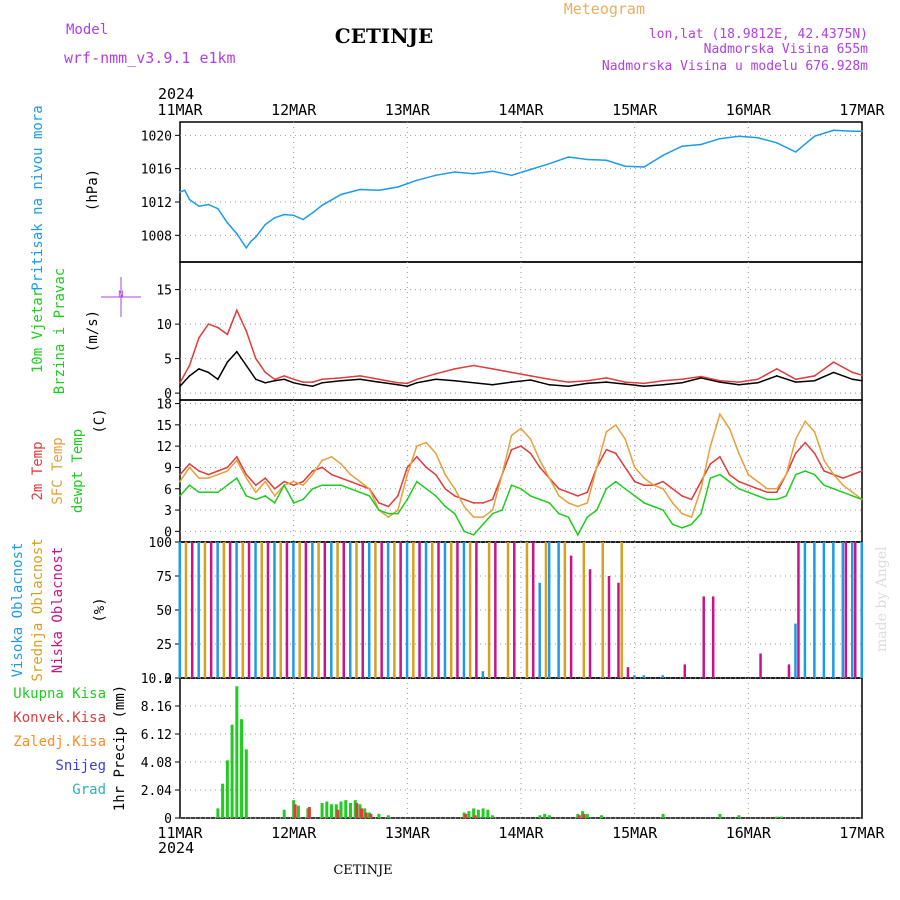 This screenshot has width=900, height=900. I want to click on cloud_cover-ytick-label: 50, so click(164, 611).